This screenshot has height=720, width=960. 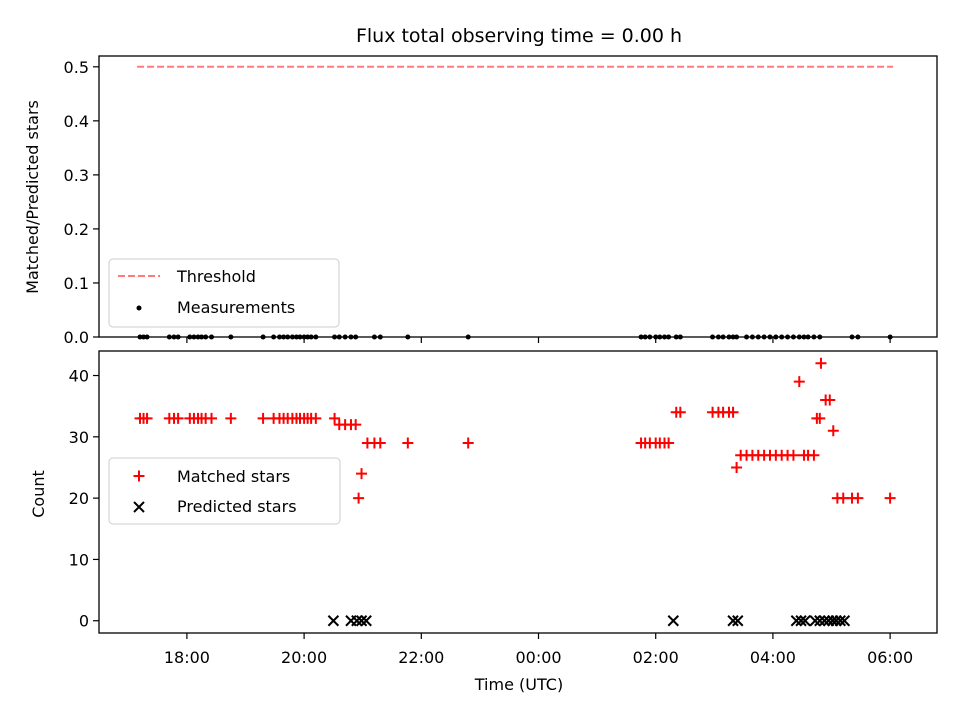 What do you see at coordinates (890, 657) in the screenshot?
I see `x-tick-label: 06:00` at bounding box center [890, 657].